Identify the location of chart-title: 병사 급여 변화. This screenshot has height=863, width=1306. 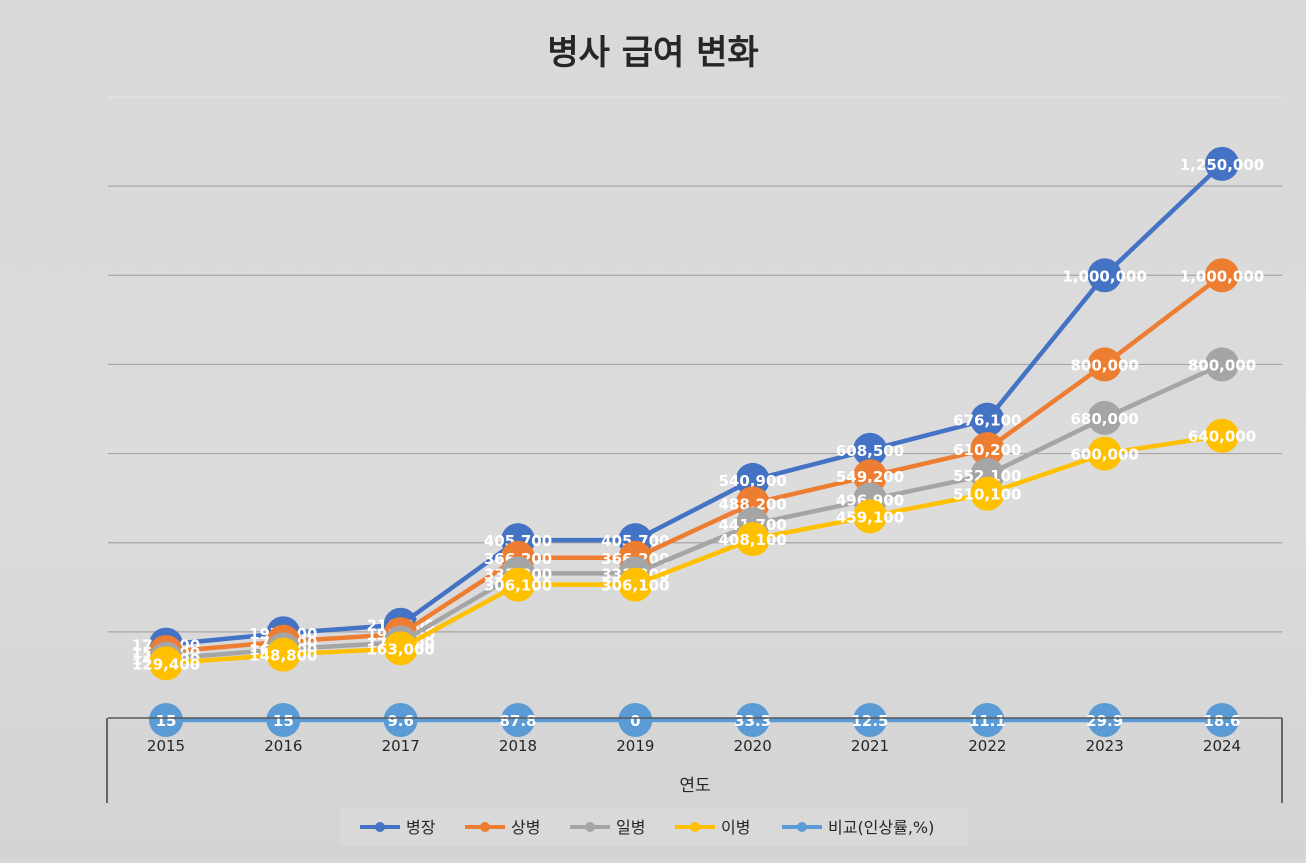
(652, 53).